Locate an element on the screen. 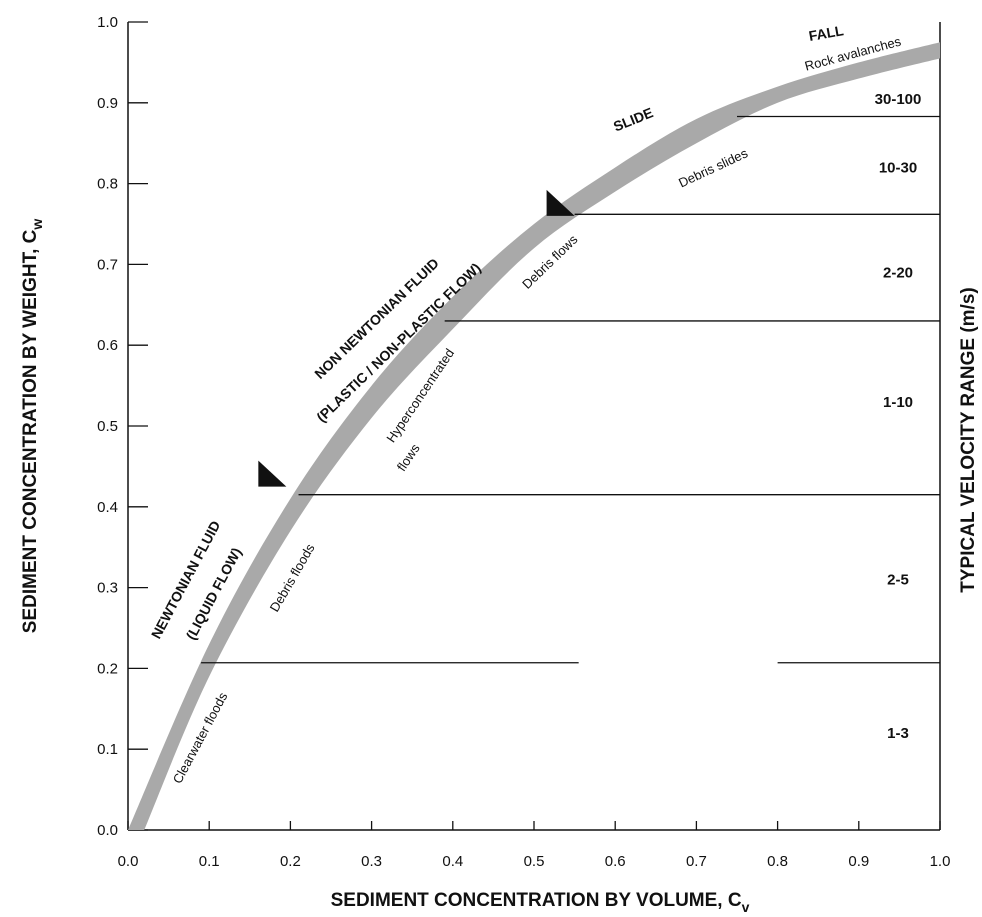 This screenshot has width=982, height=917. zone-label-slide: SLIDE is located at coordinates (633, 119).